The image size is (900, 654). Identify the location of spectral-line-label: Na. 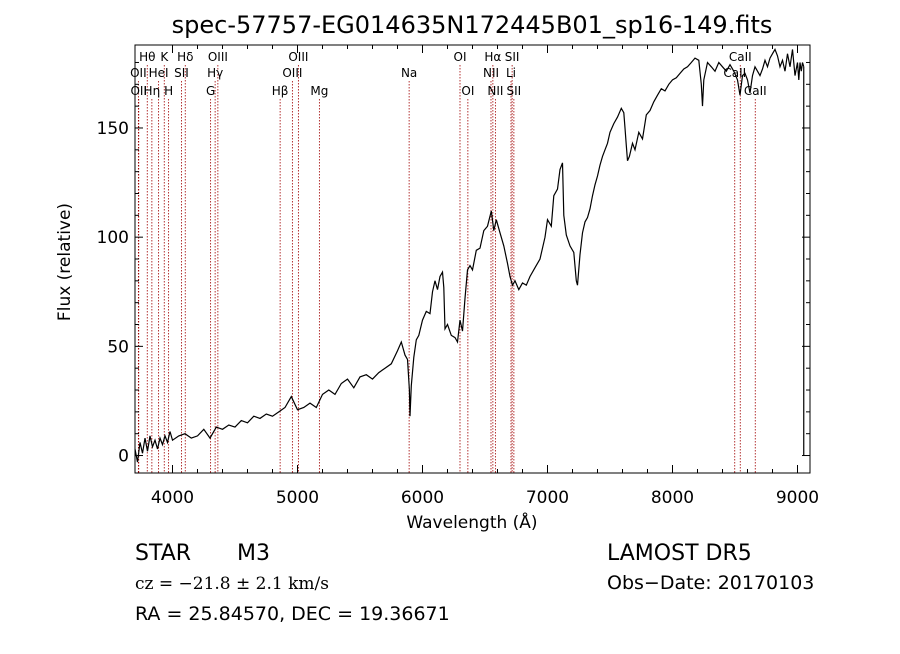
(409, 73).